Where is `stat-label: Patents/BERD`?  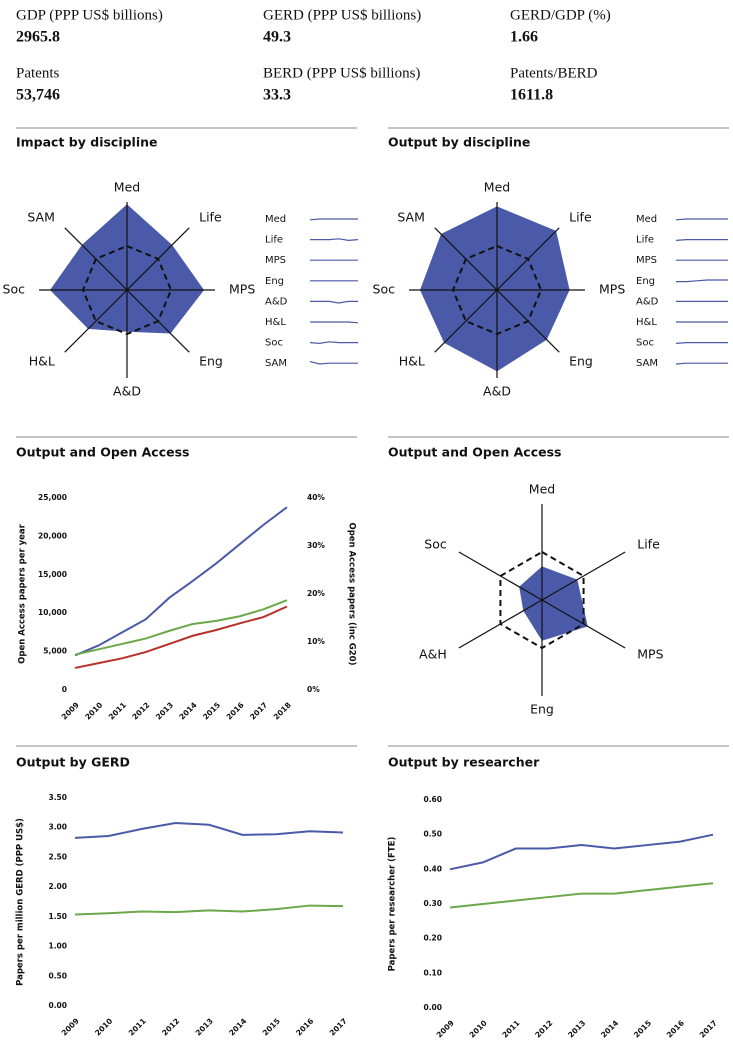 stat-label: Patents/BERD is located at coordinates (554, 73).